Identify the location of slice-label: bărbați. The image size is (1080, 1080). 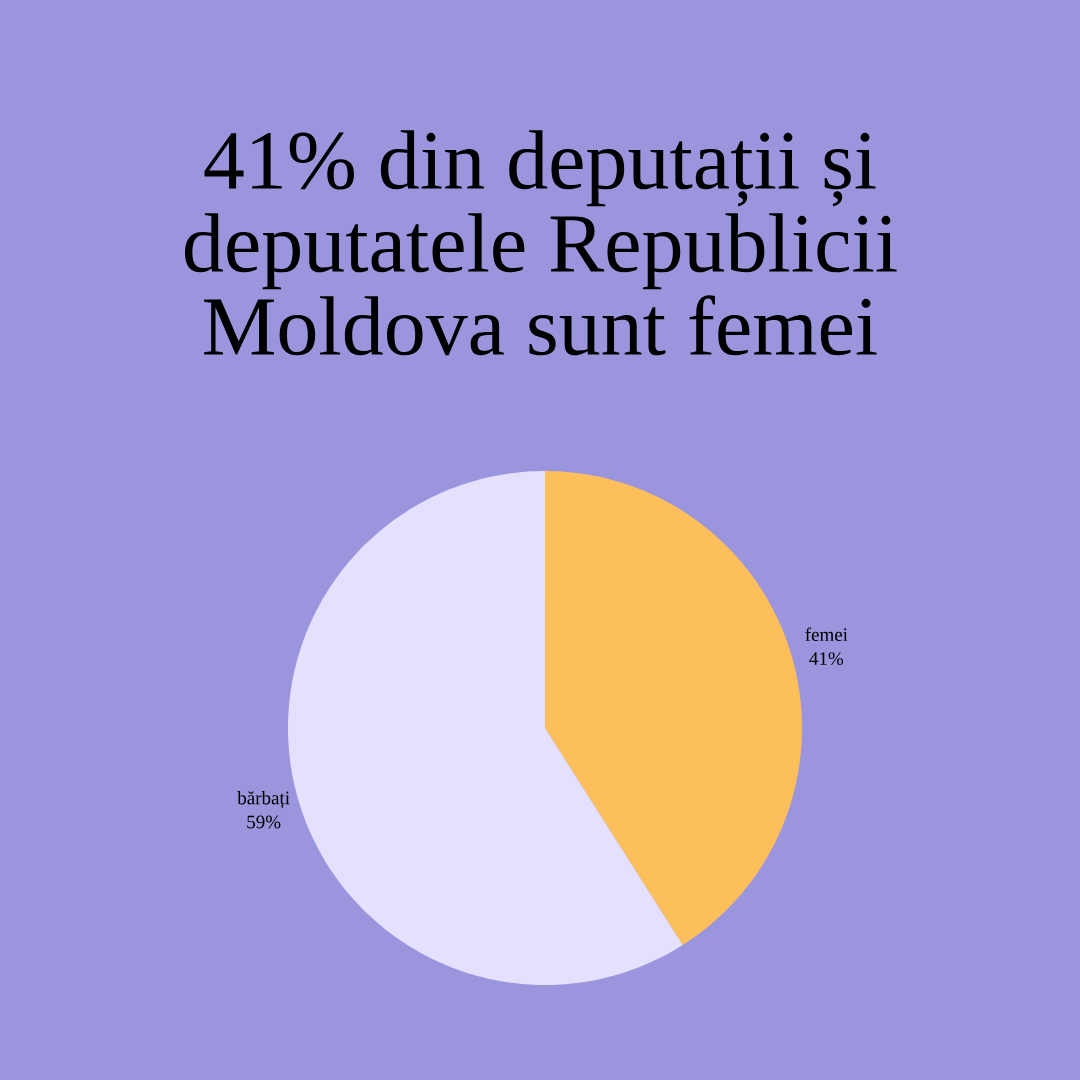
(263, 800).